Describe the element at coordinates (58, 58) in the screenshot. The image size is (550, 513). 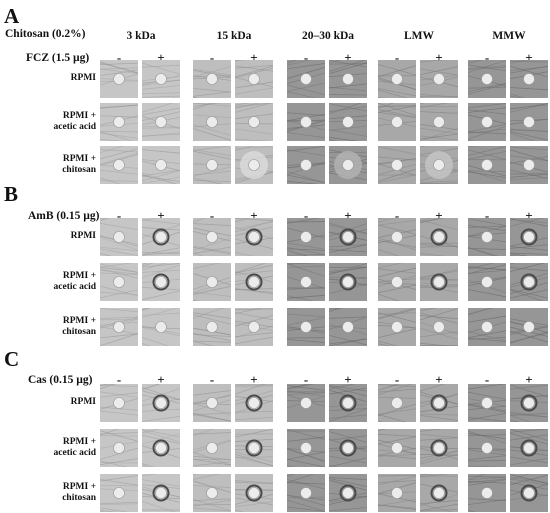
I see `drug-label: FCZ (1.5 µg)` at that location.